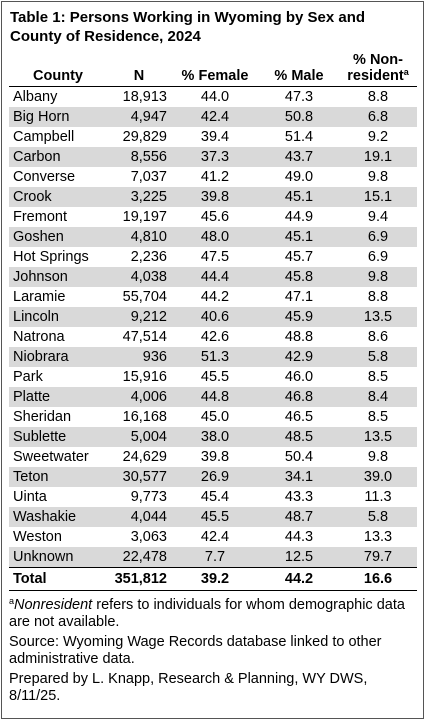 The width and height of the screenshot is (425, 721). Describe the element at coordinates (299, 157) in the screenshot. I see `table-cell: 43.7` at that location.